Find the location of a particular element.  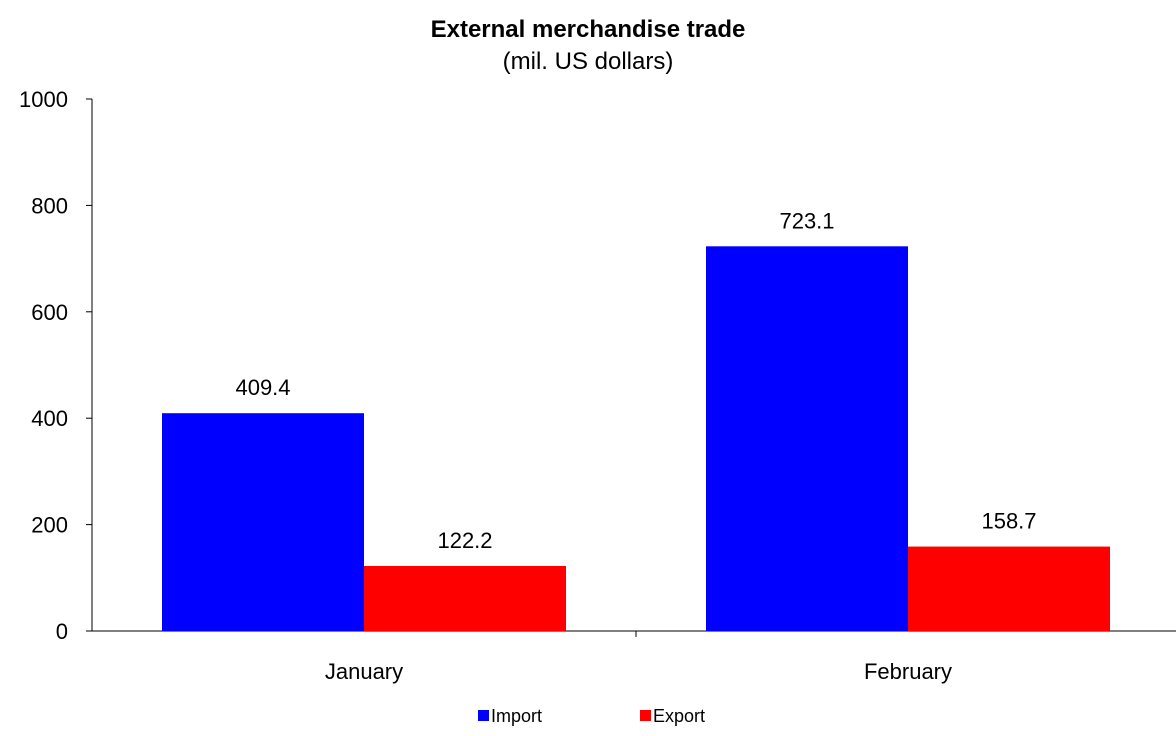

y-tick-label: 200 is located at coordinates (49, 525).